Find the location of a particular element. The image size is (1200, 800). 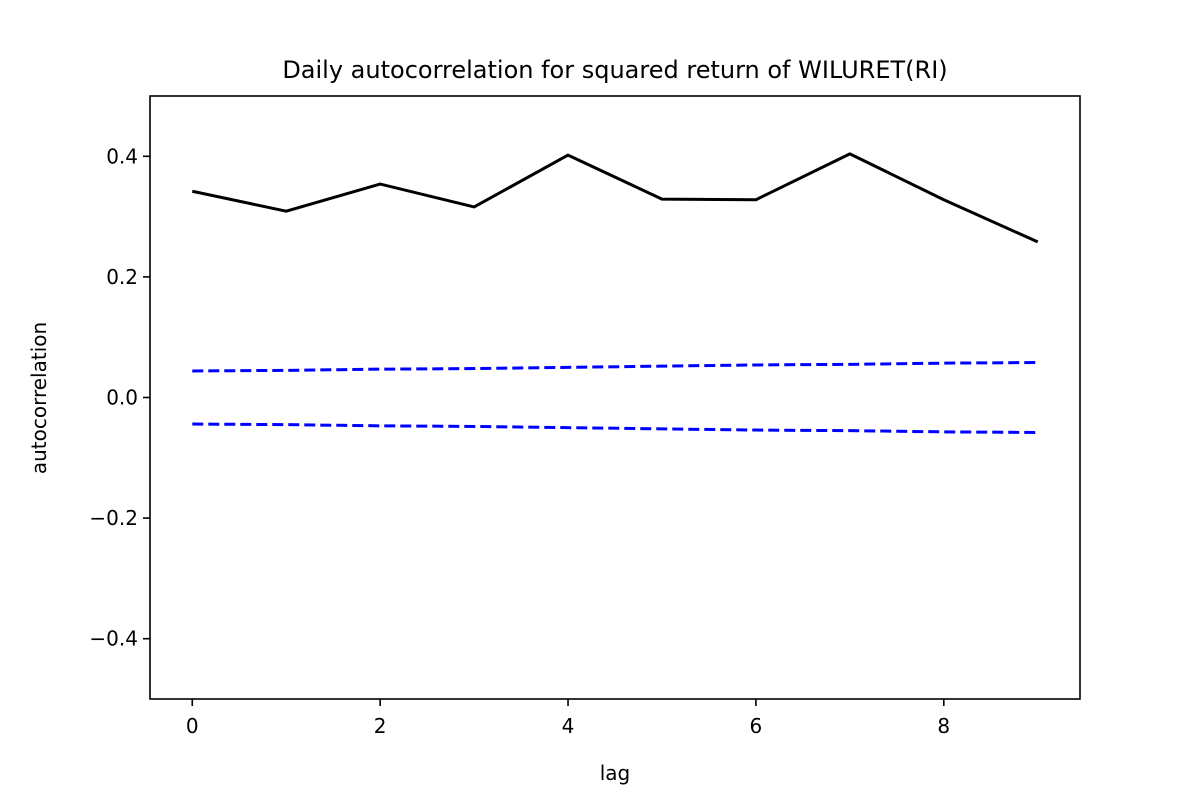

x-tick-label: 0 is located at coordinates (192, 726).